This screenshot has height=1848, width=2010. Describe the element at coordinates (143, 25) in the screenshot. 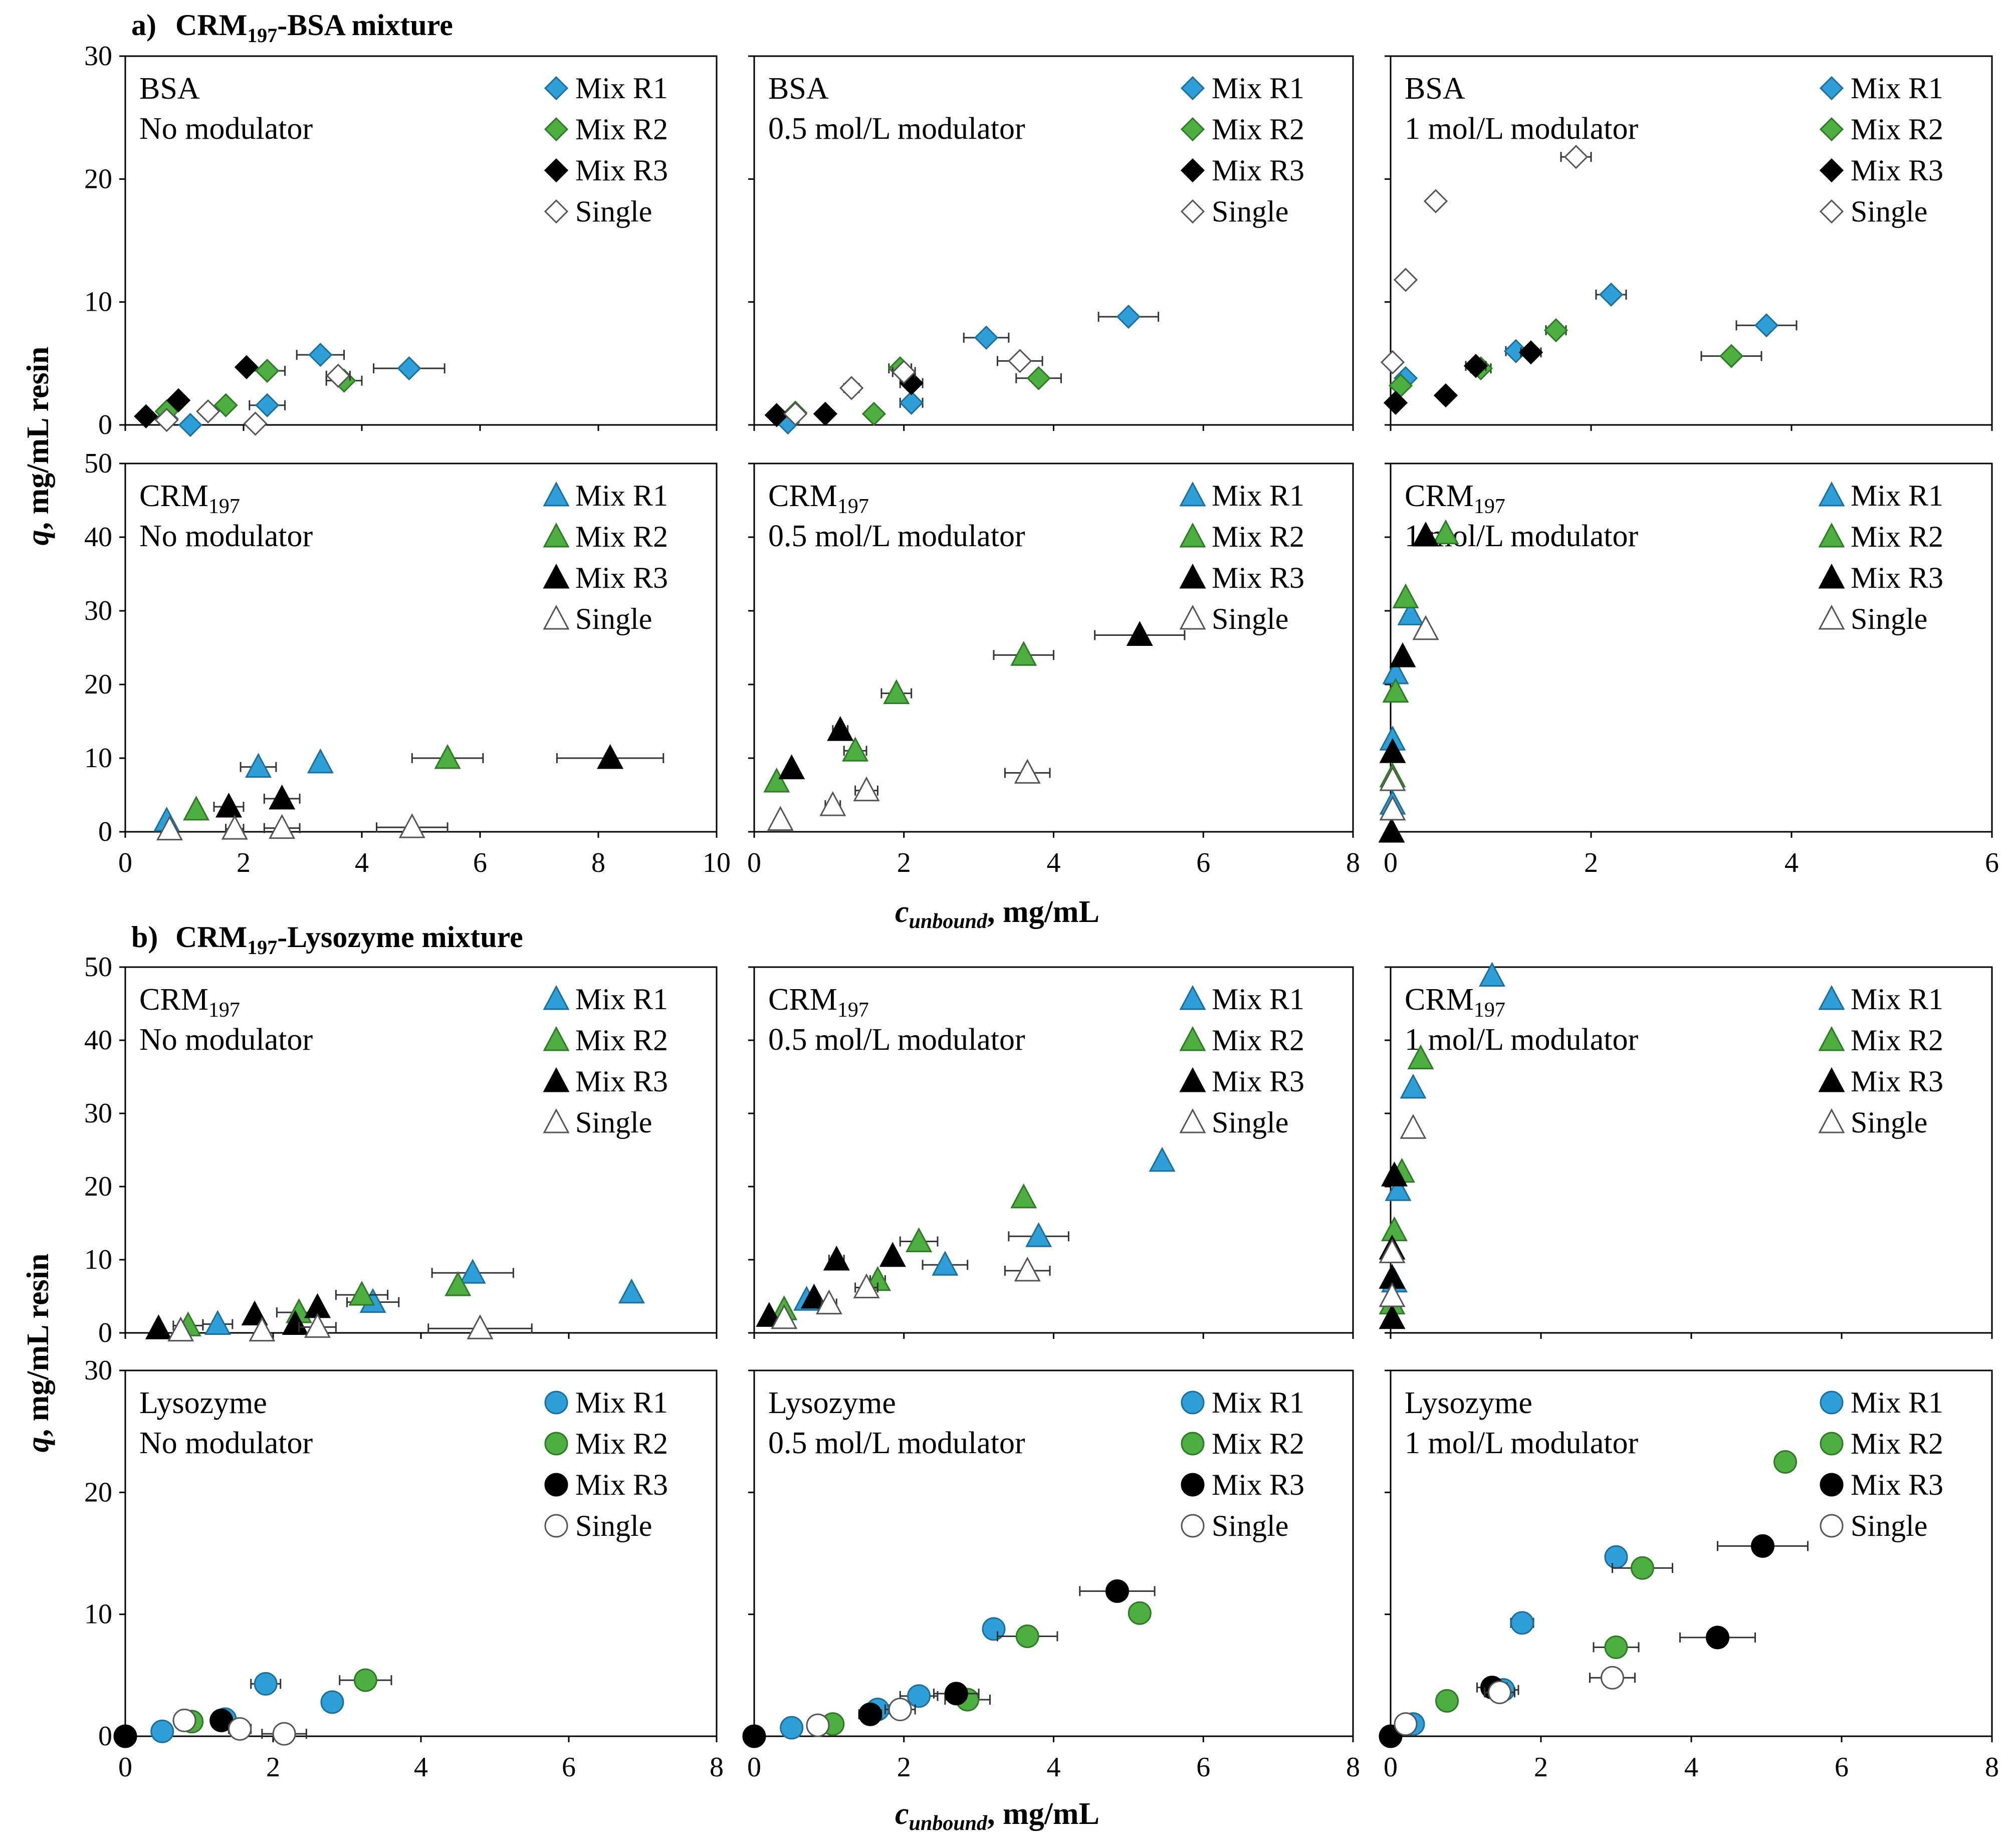

I see `section-a-tag: a)` at that location.